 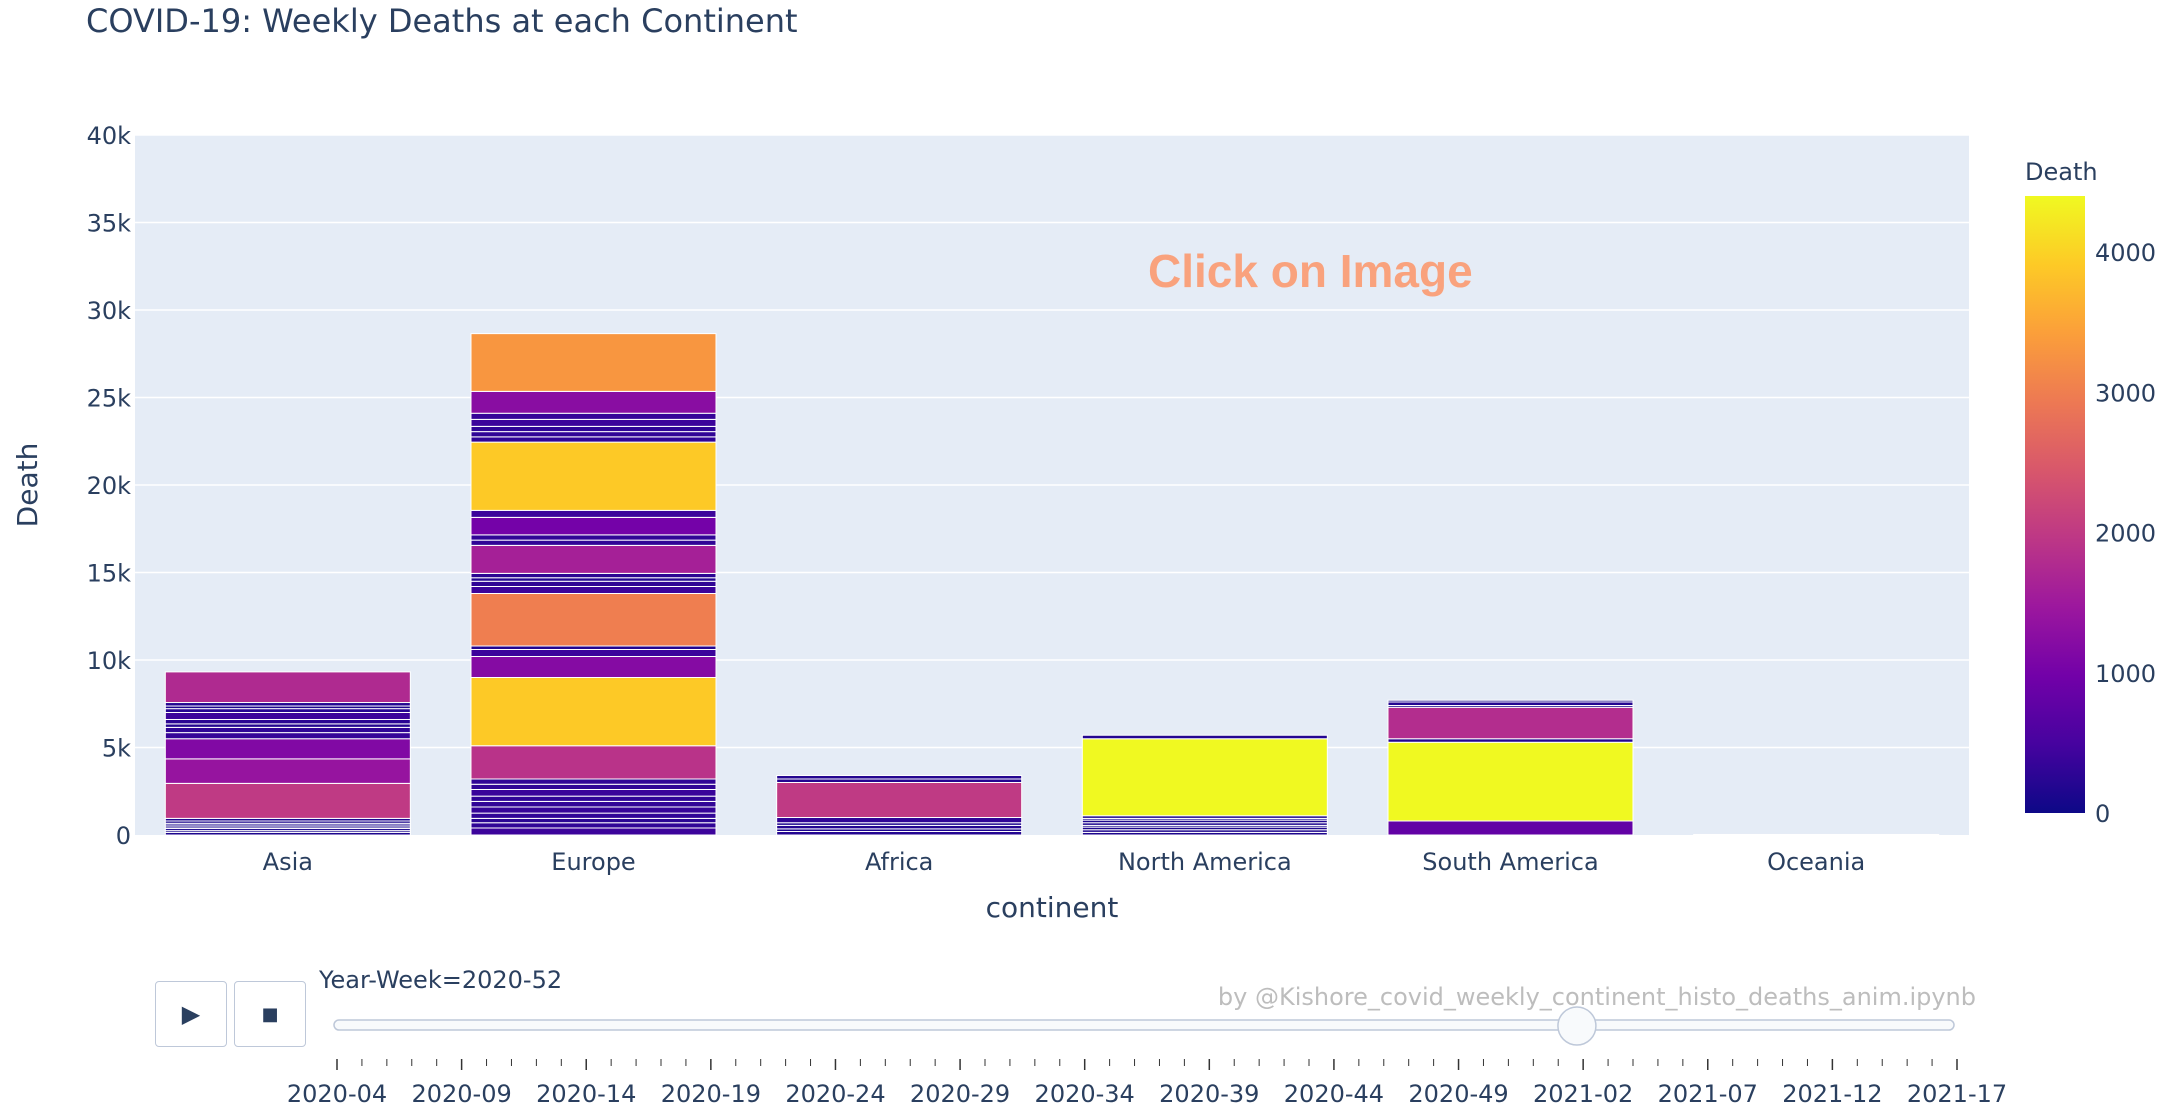 I want to click on play-button: ▶, so click(x=191, y=1014).